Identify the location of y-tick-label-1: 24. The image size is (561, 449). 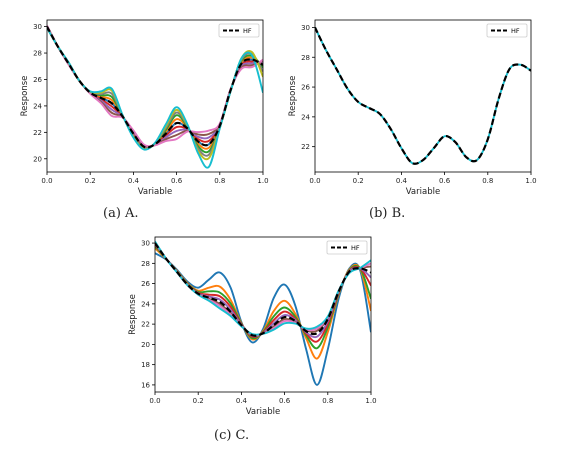
(305, 117).